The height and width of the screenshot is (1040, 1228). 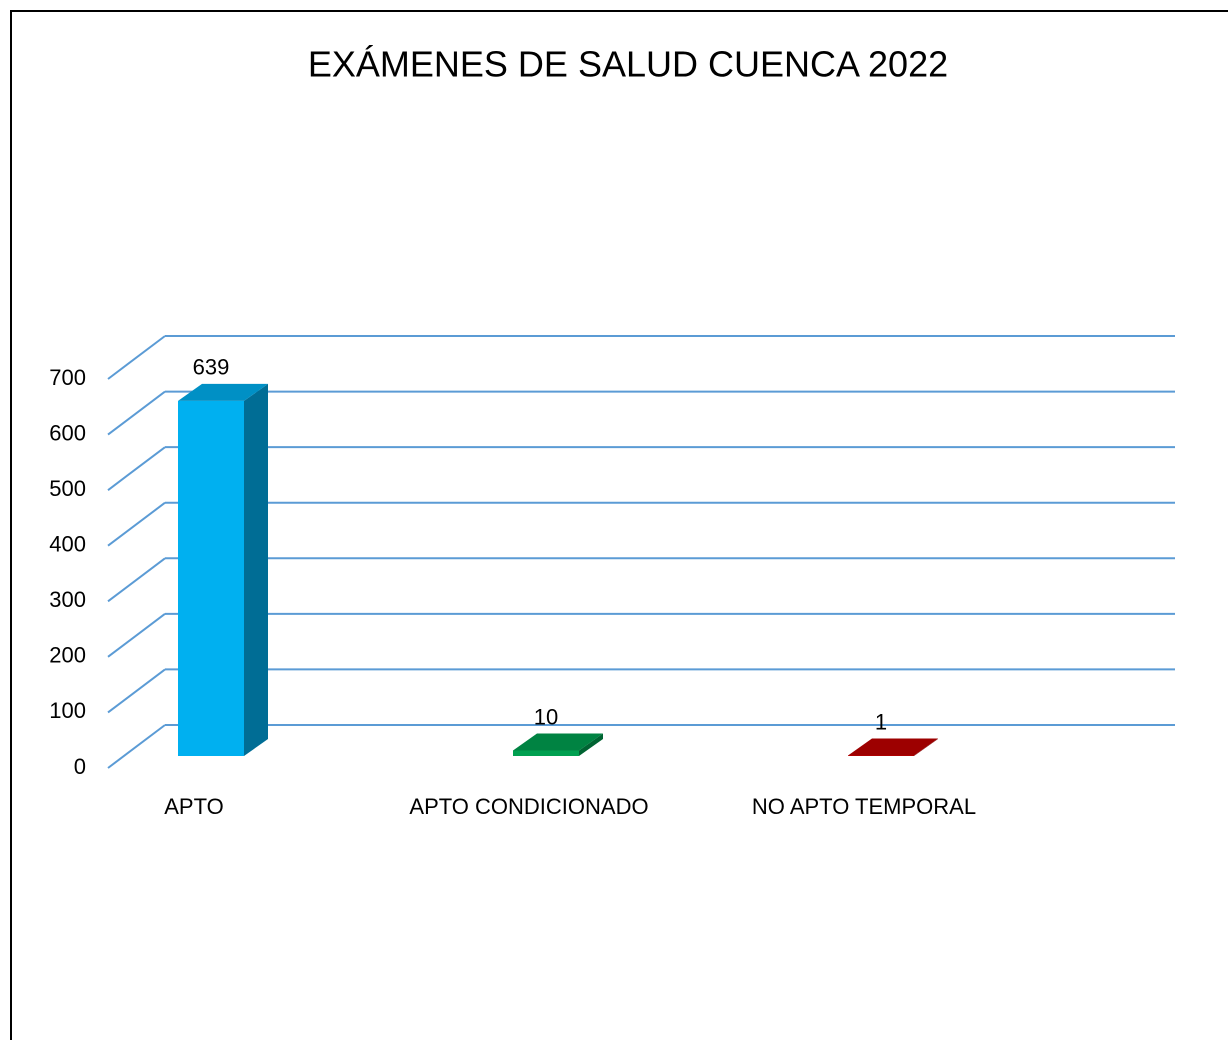 I want to click on y-tick-label: 300, so click(x=67, y=599).